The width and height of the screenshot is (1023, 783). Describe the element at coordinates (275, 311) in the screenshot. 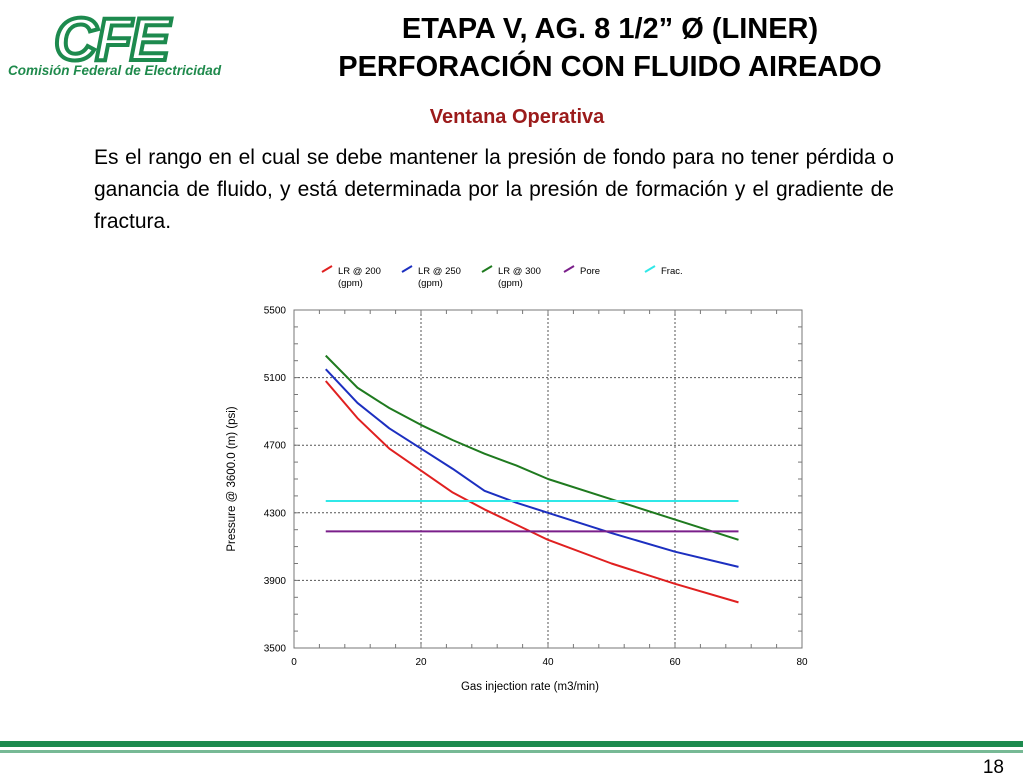

I see `y-tick-label: 5500` at that location.